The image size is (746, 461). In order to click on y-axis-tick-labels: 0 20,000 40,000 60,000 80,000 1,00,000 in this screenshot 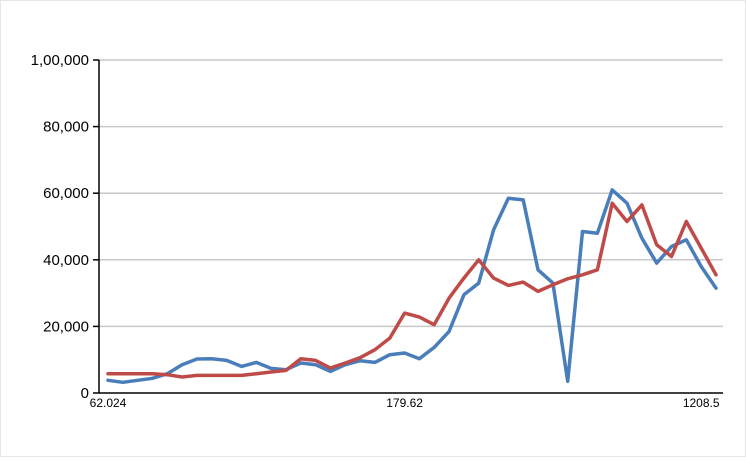, I will do `click(60, 227)`.